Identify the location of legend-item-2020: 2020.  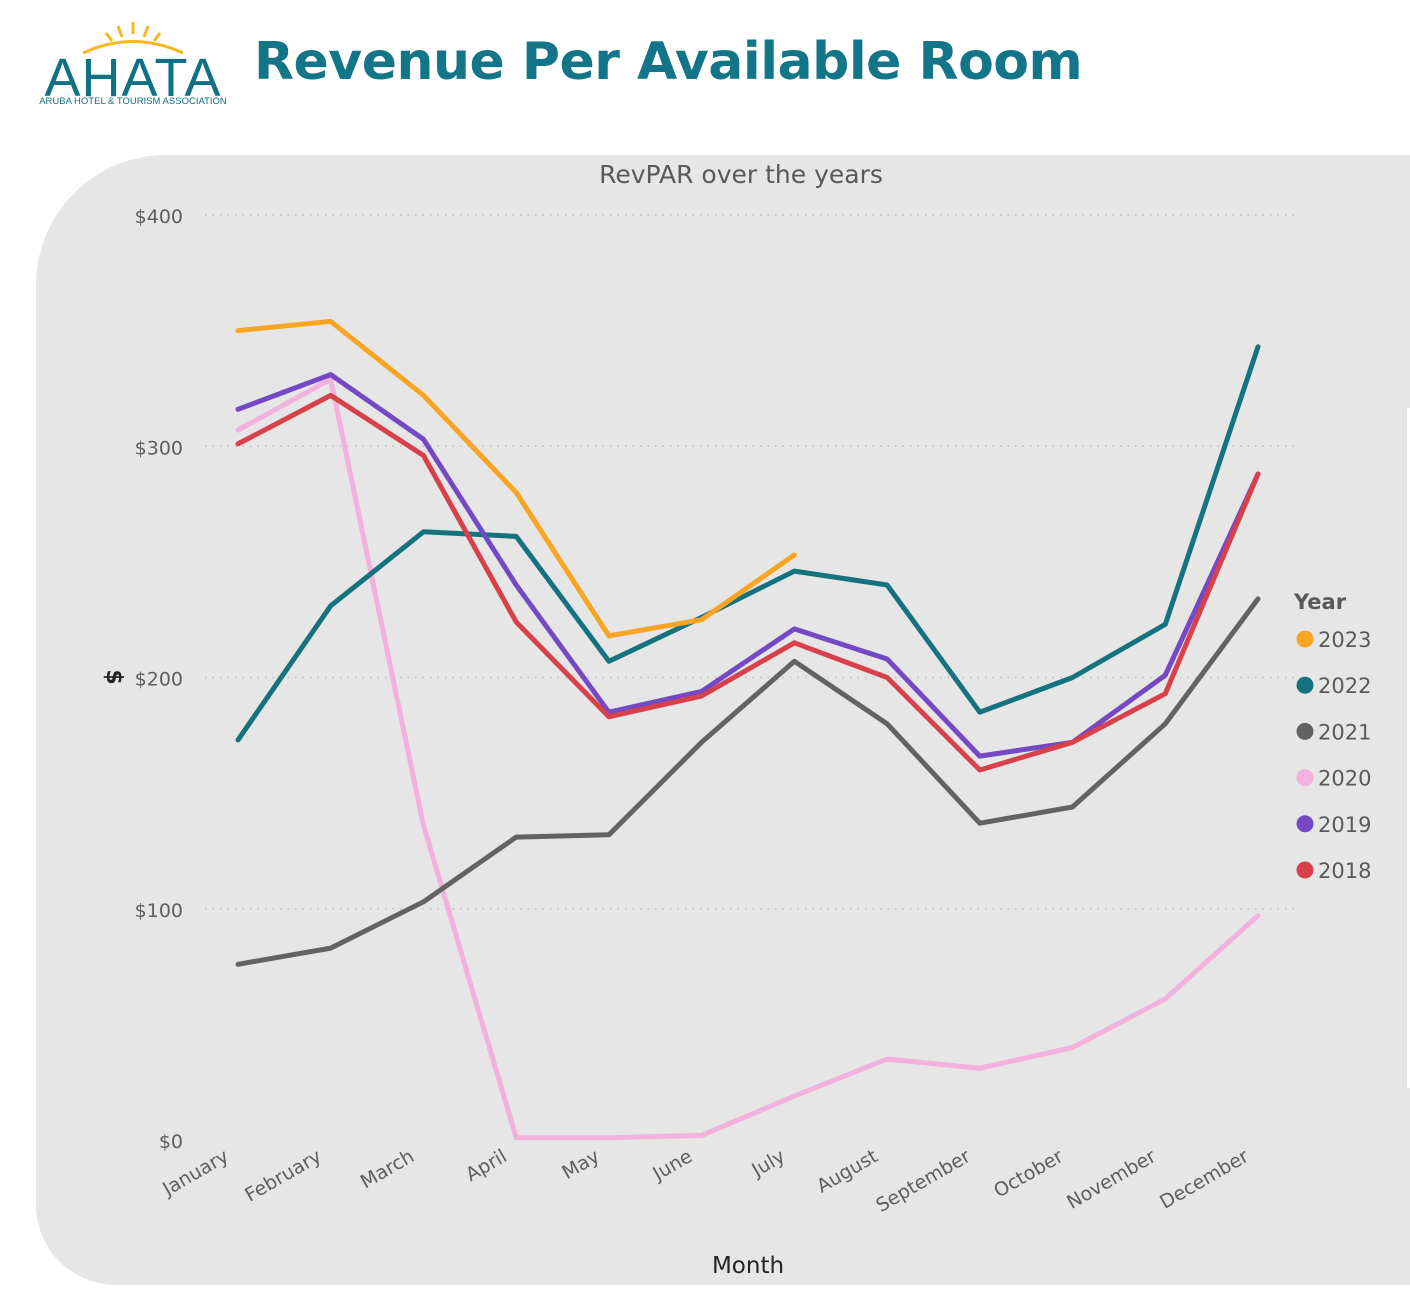
(1334, 779).